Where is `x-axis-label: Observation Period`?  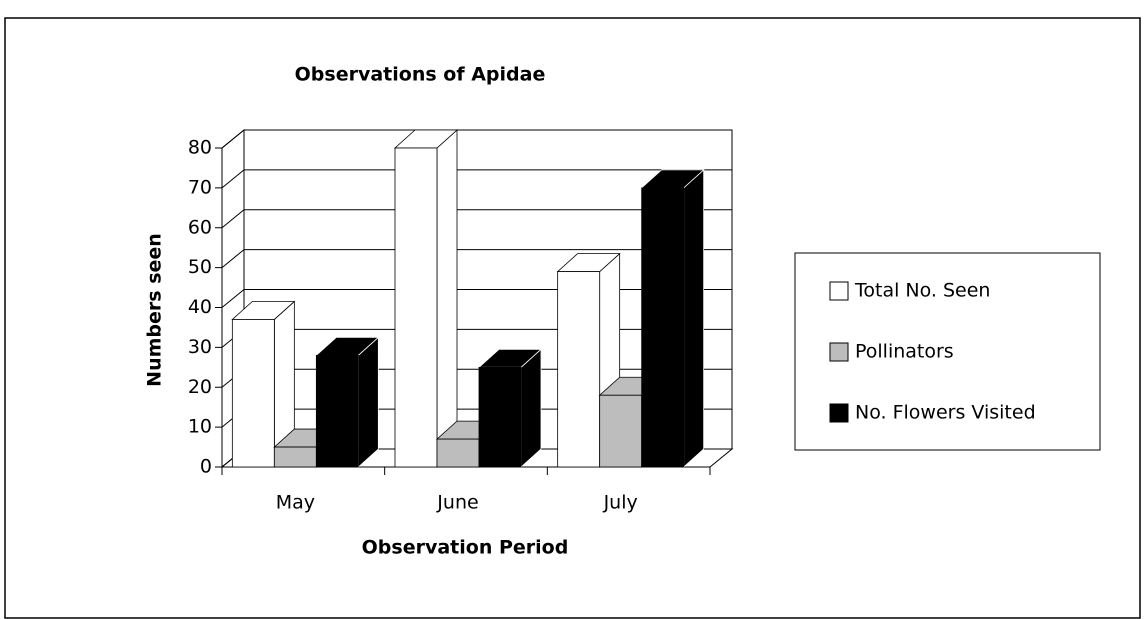 x-axis-label: Observation Period is located at coordinates (465, 548).